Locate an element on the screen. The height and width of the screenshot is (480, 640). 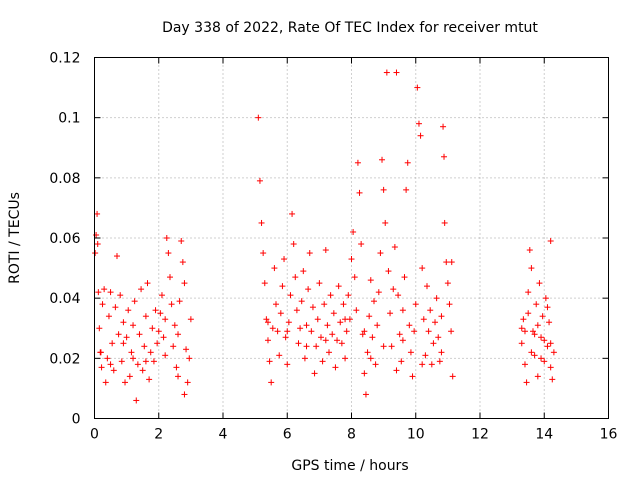
y-tick-label: 0.12 is located at coordinates (64, 59).